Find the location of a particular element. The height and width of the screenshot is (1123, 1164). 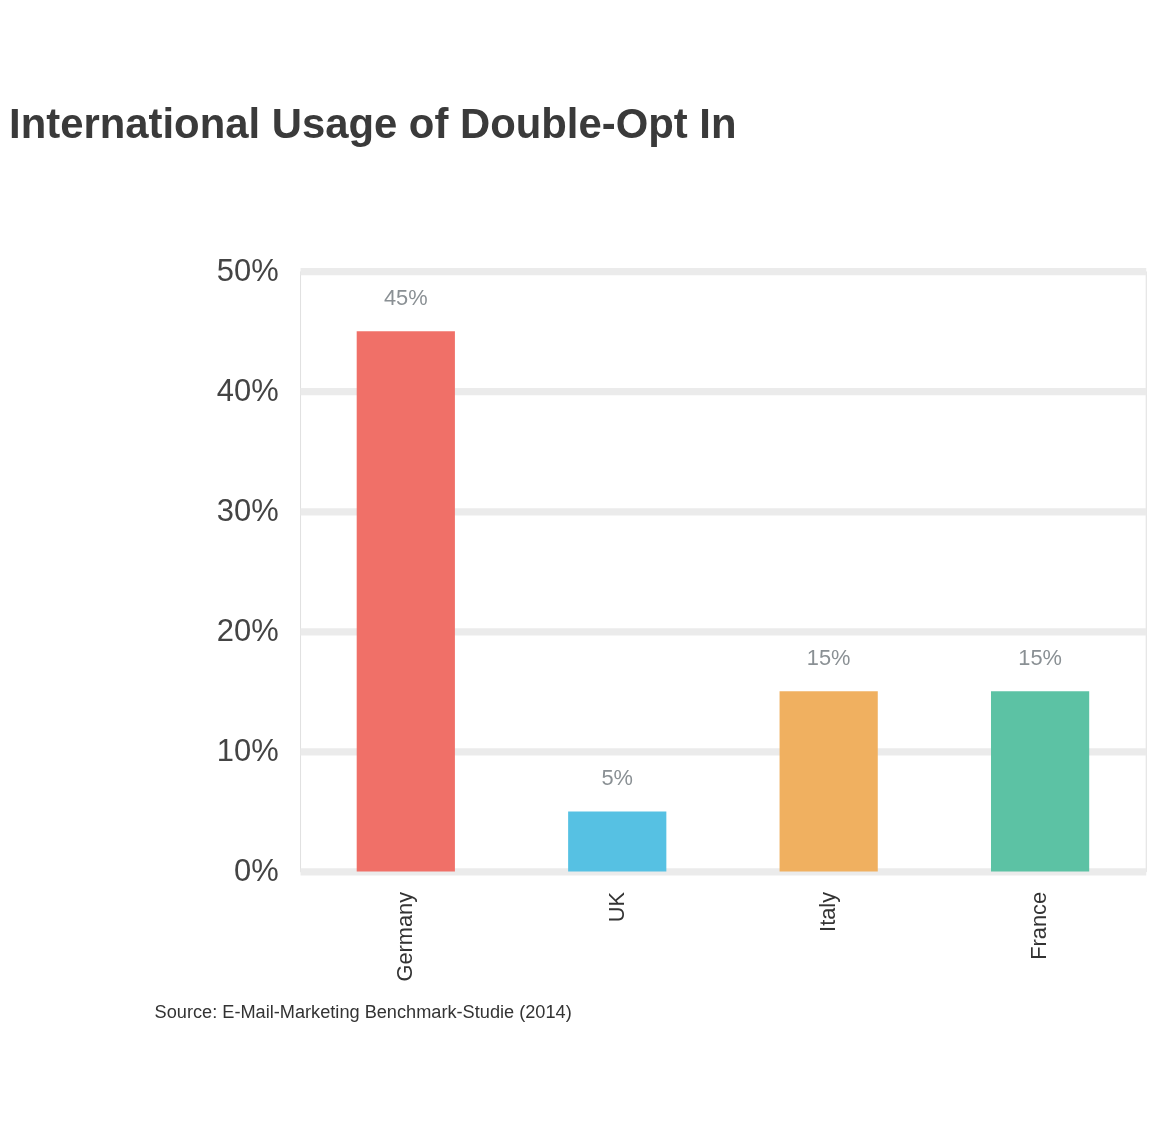

y-tick-label: 0% is located at coordinates (256, 870).